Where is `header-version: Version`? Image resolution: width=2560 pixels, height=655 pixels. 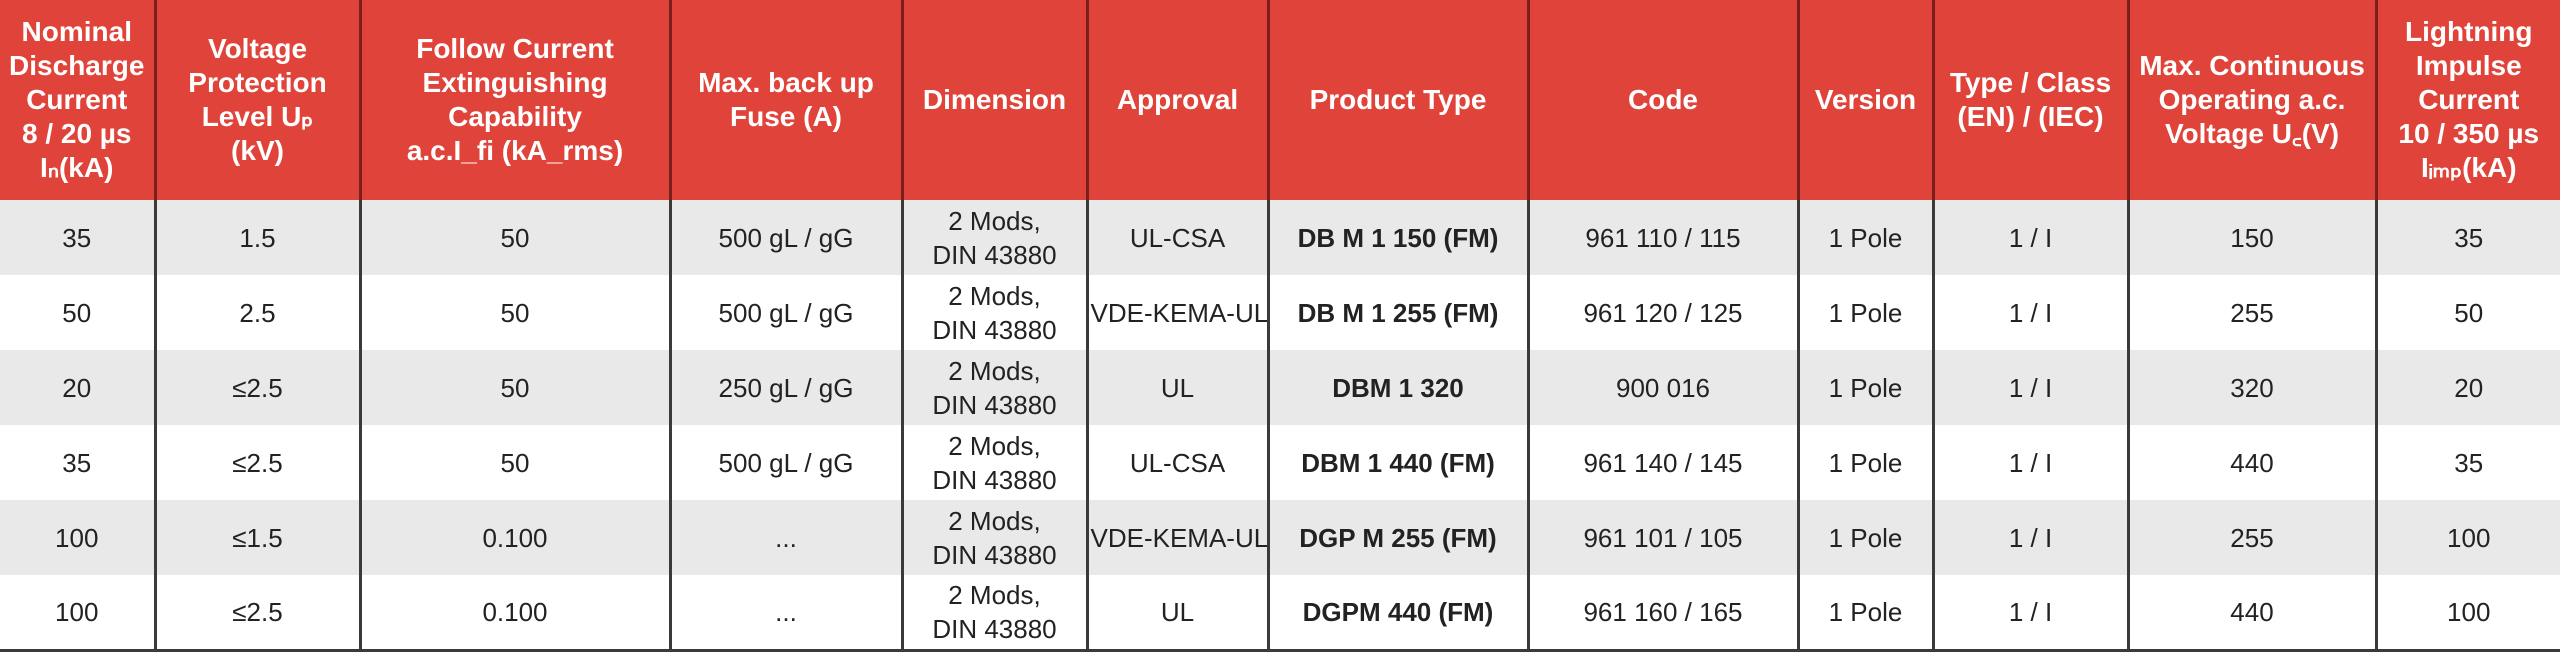 header-version: Version is located at coordinates (1865, 100).